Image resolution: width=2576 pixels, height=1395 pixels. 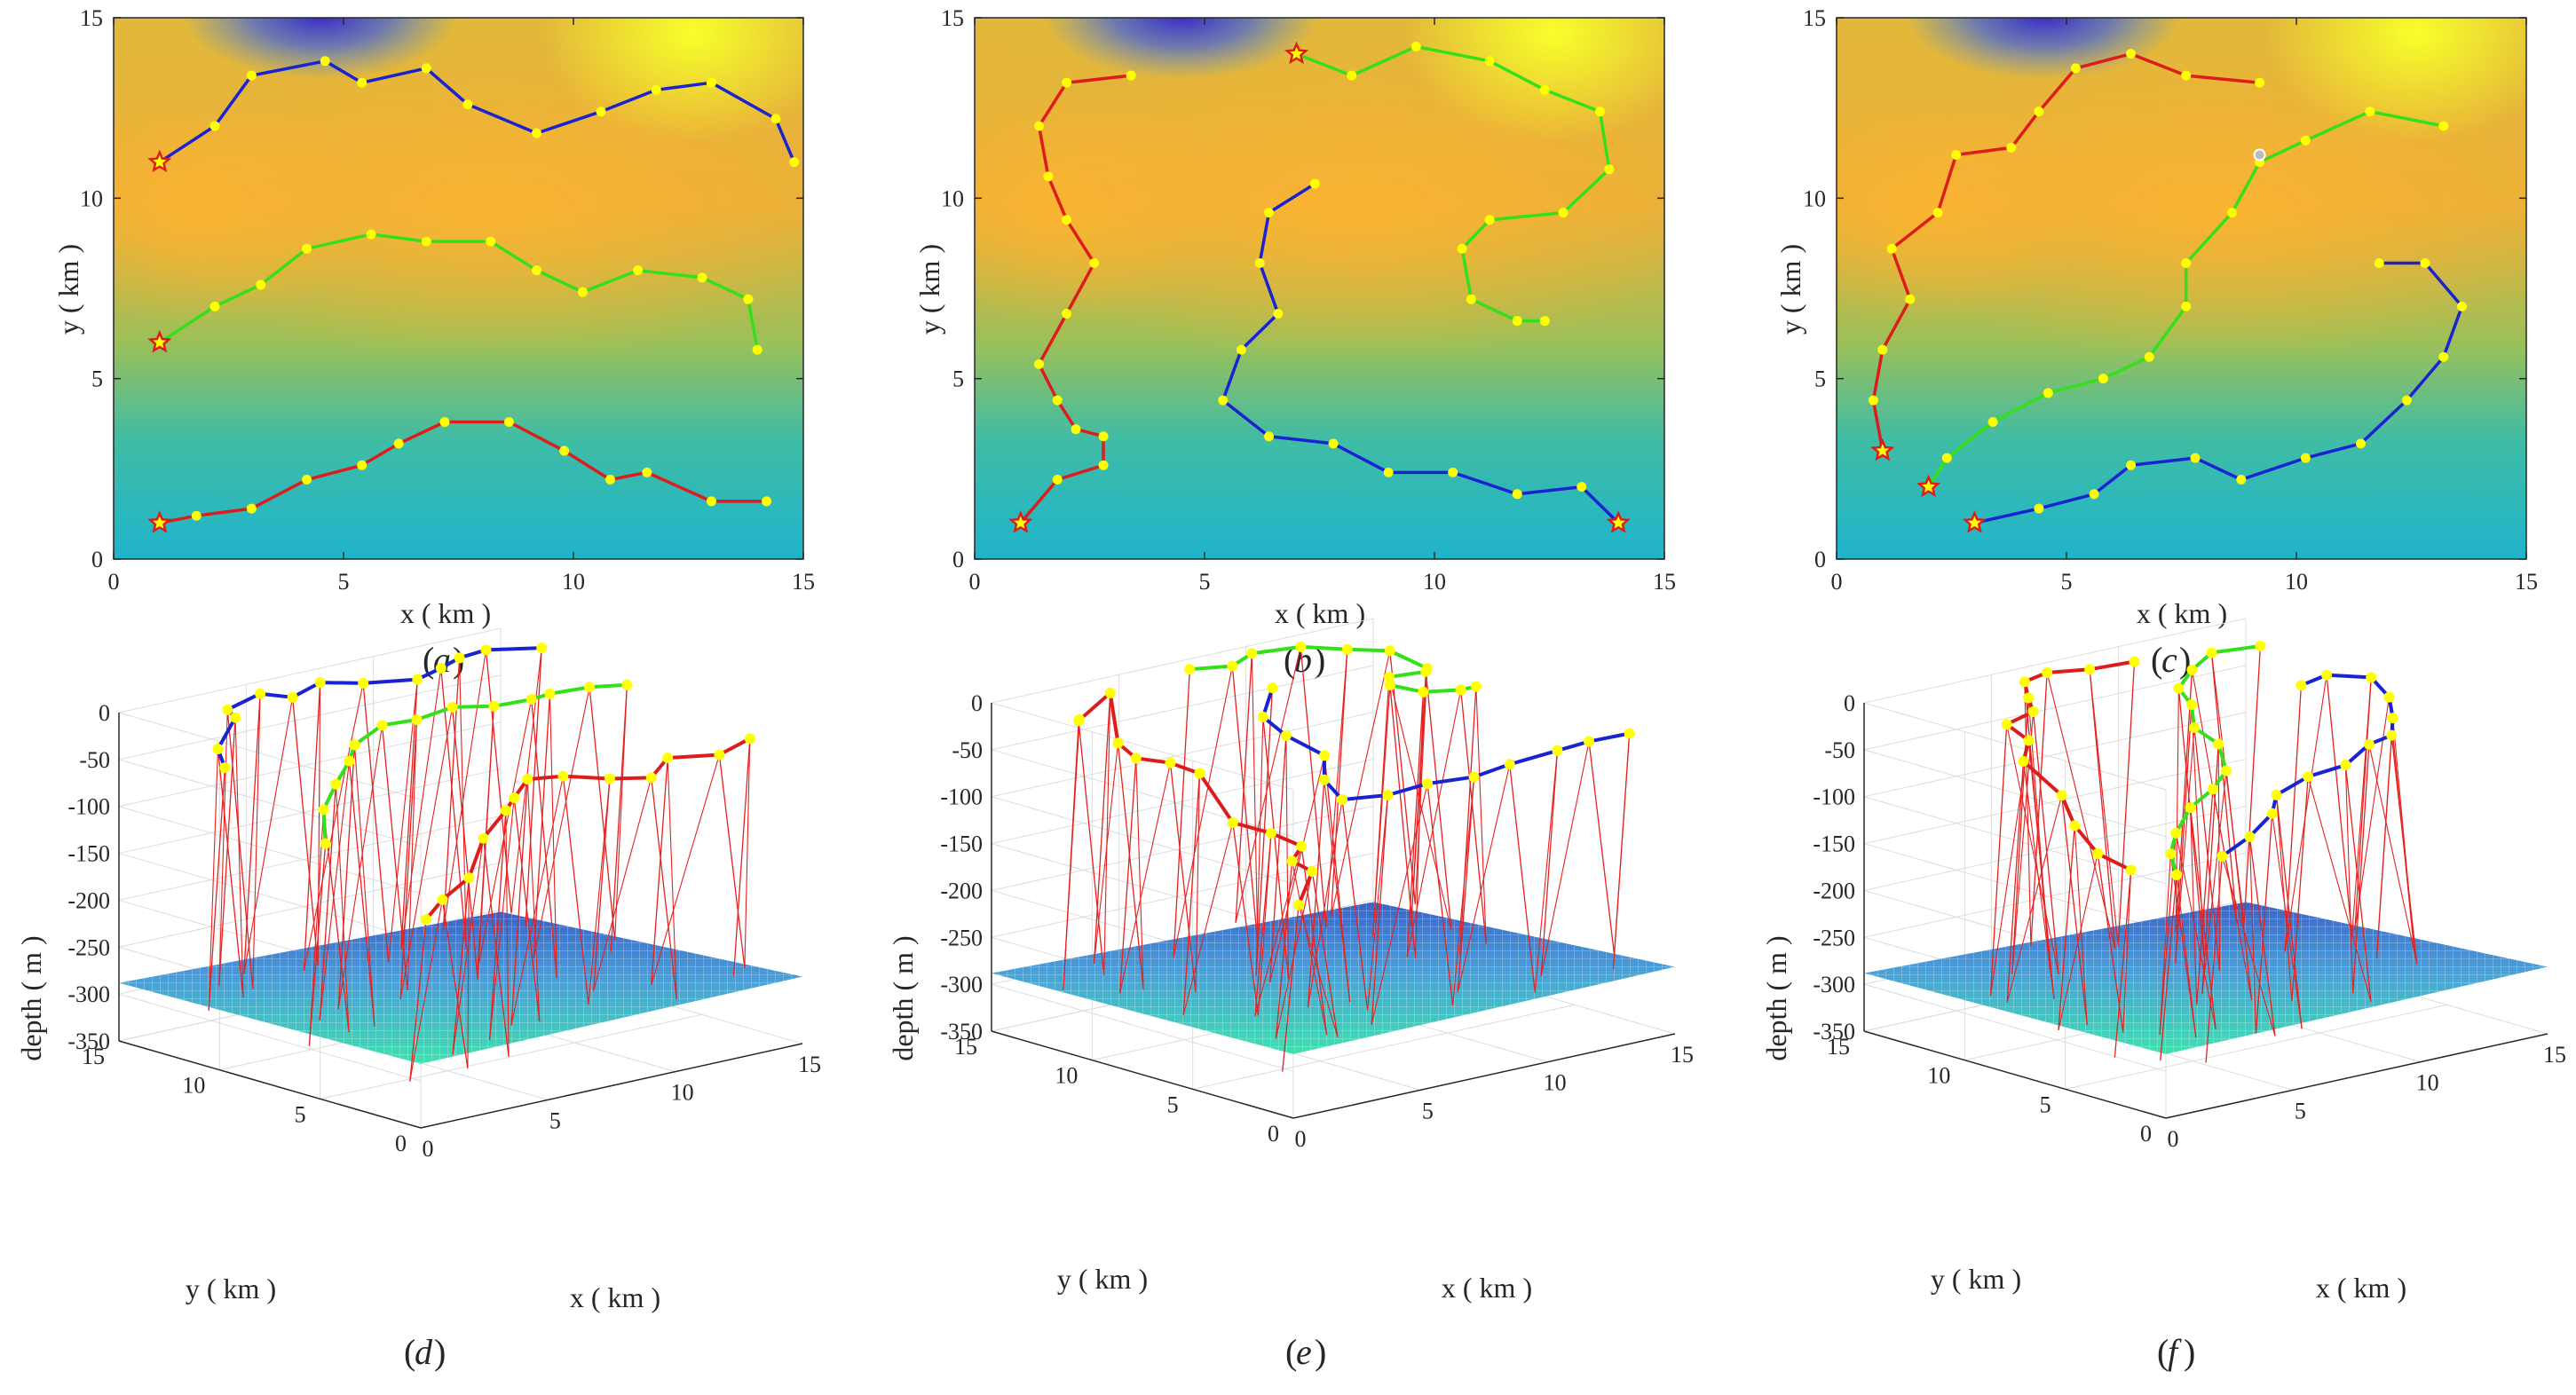 What do you see at coordinates (460, 987) in the screenshot?
I see `seabed-surface-mesh` at bounding box center [460, 987].